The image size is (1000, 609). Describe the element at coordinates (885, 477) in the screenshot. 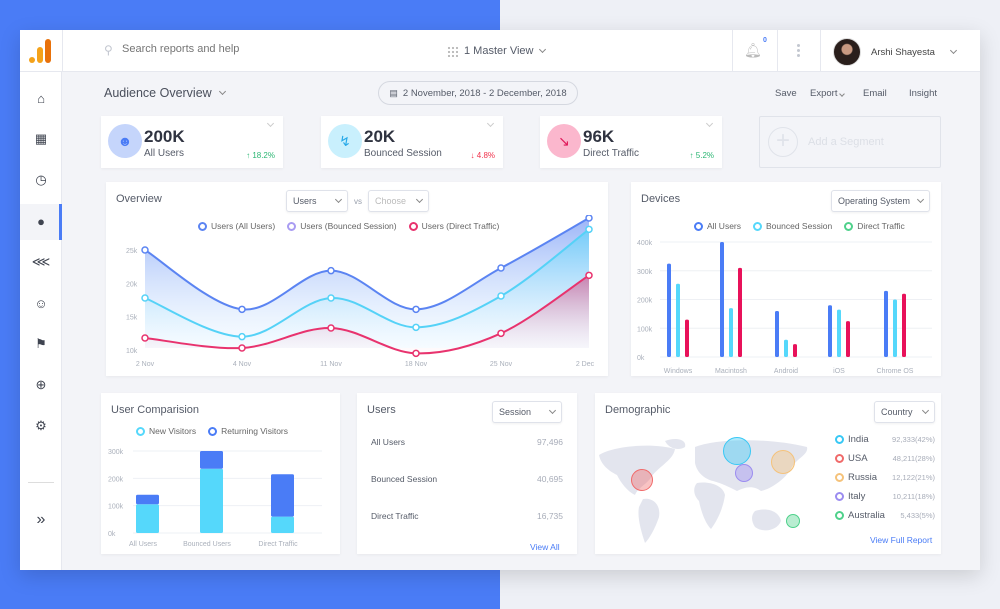

I see `country-legend-item: Russia 12,122(21%)` at that location.